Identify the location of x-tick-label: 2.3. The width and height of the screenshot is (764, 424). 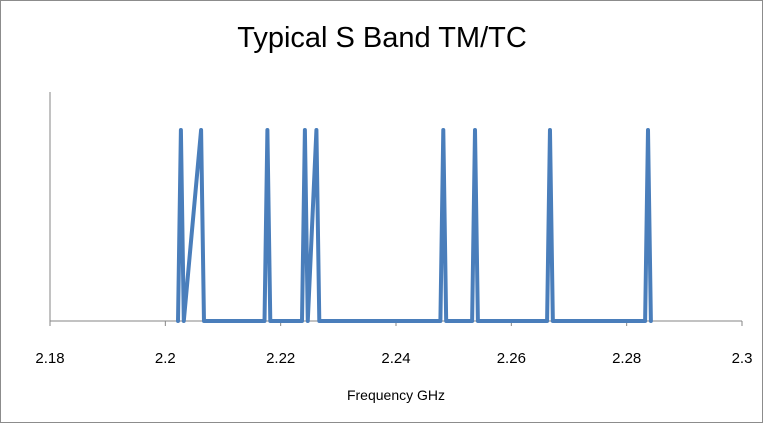
(742, 358).